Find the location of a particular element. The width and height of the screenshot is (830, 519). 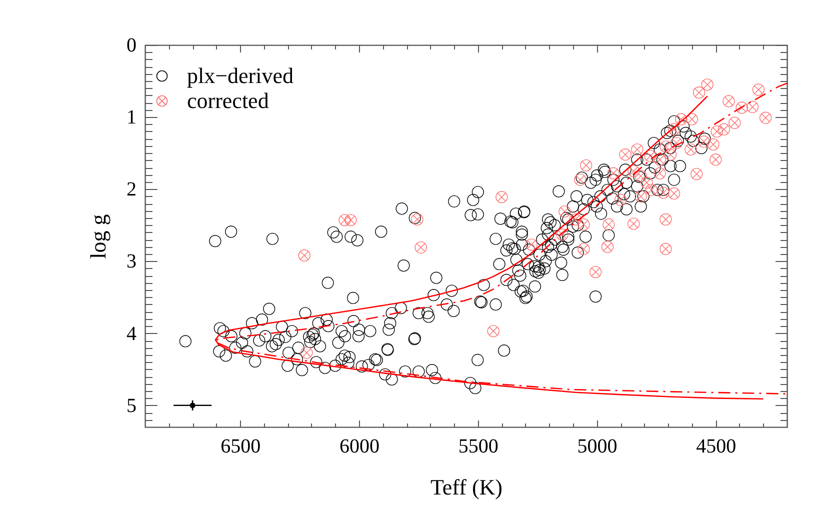

x-axis-title: Teff (K) is located at coordinates (466, 487).